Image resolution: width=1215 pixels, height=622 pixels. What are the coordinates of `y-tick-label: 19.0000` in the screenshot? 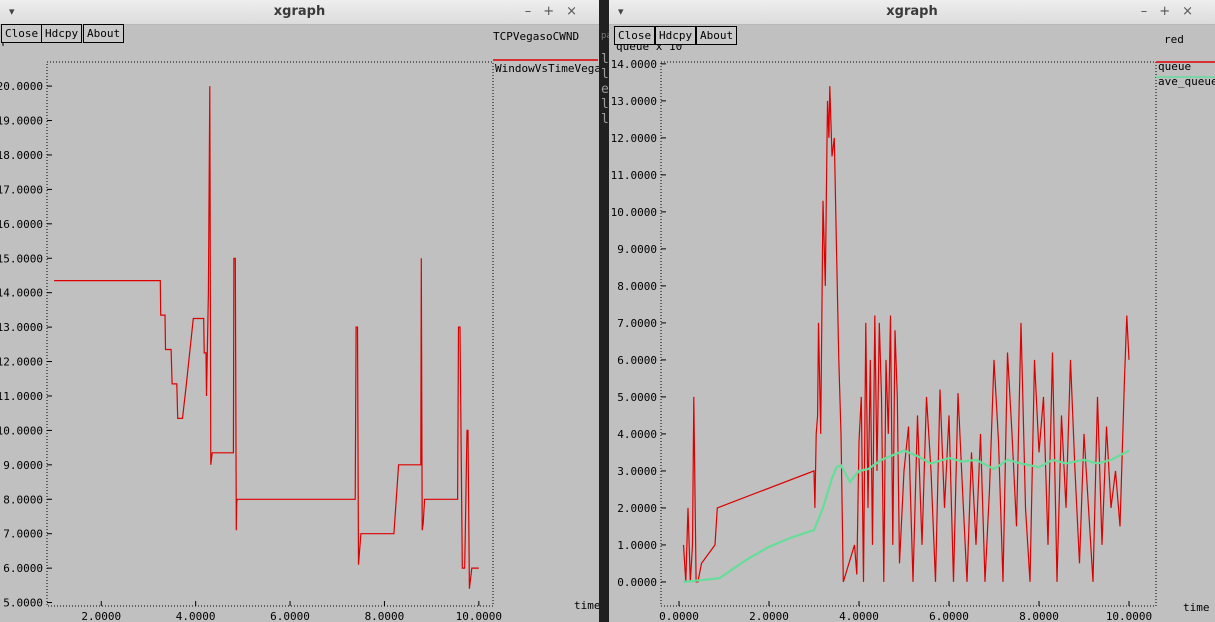 It's located at (21, 121).